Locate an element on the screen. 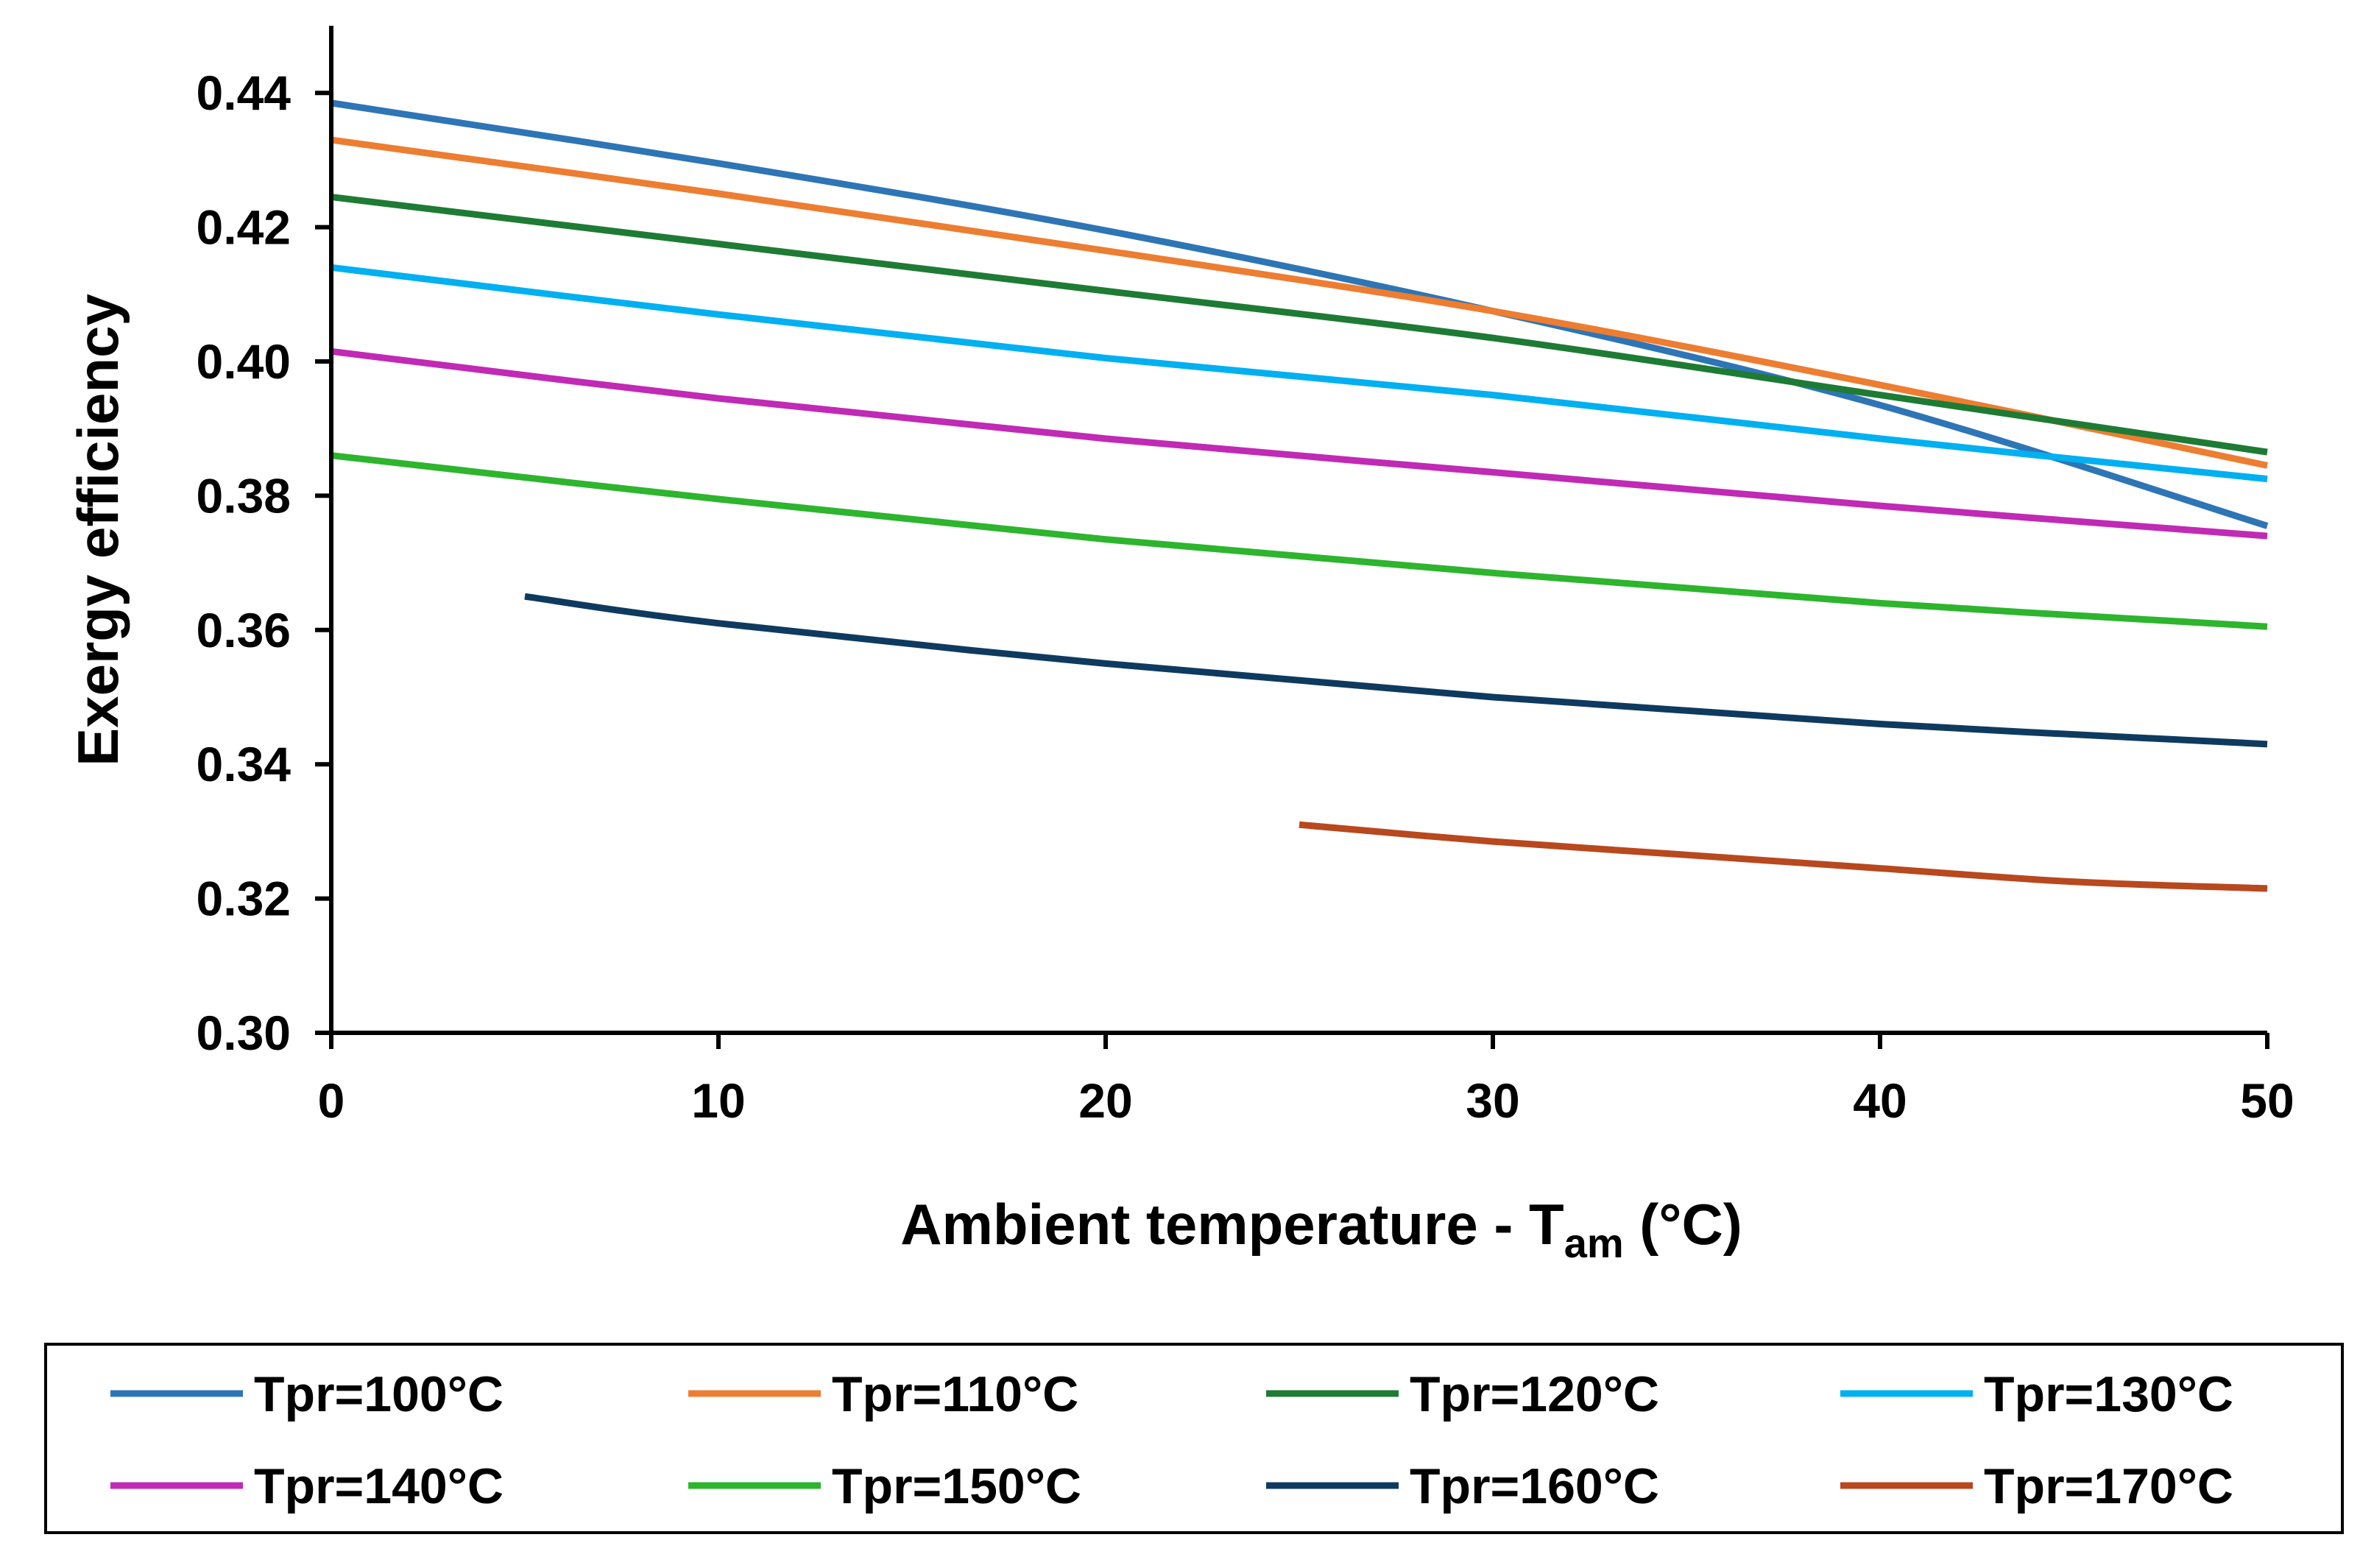  y-tick-label: 0.44 is located at coordinates (244, 93).